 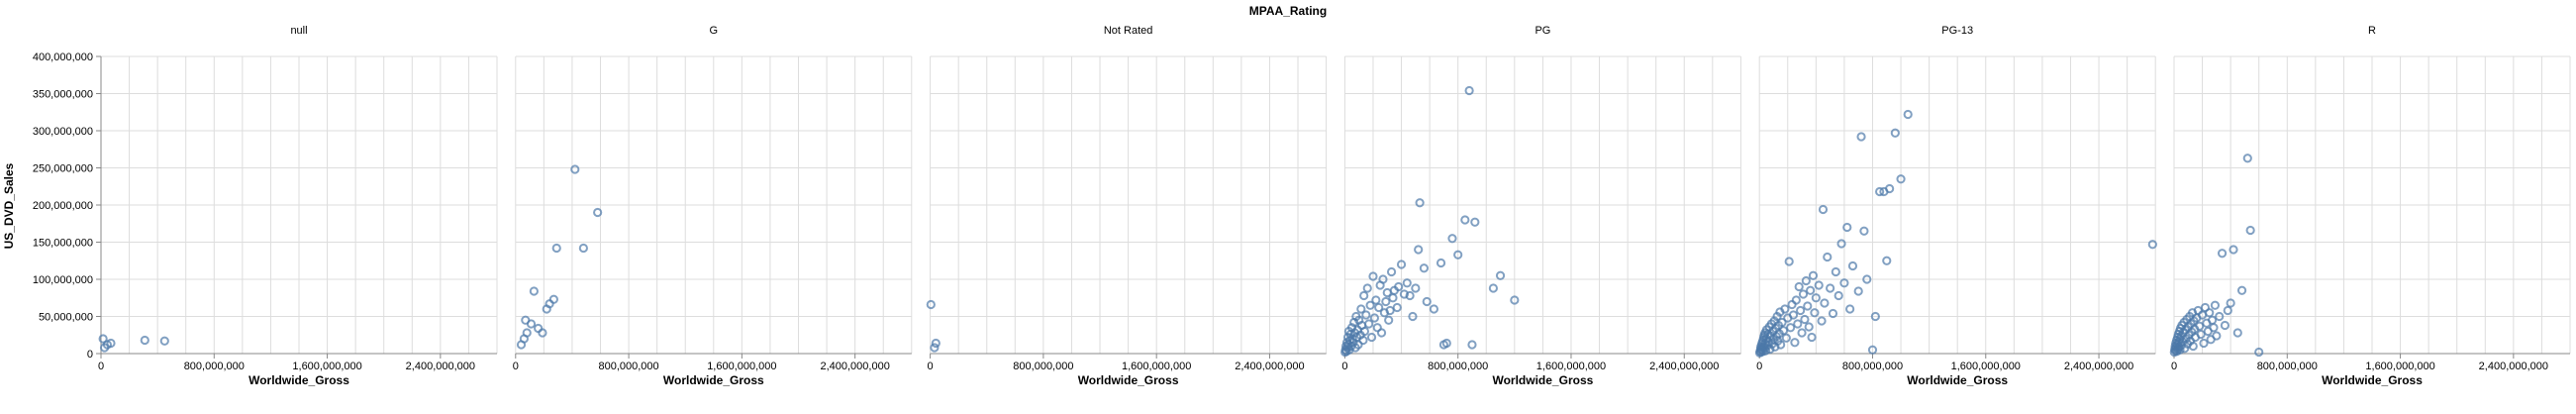 I want to click on facet-title: Not Rated, so click(x=1128, y=31).